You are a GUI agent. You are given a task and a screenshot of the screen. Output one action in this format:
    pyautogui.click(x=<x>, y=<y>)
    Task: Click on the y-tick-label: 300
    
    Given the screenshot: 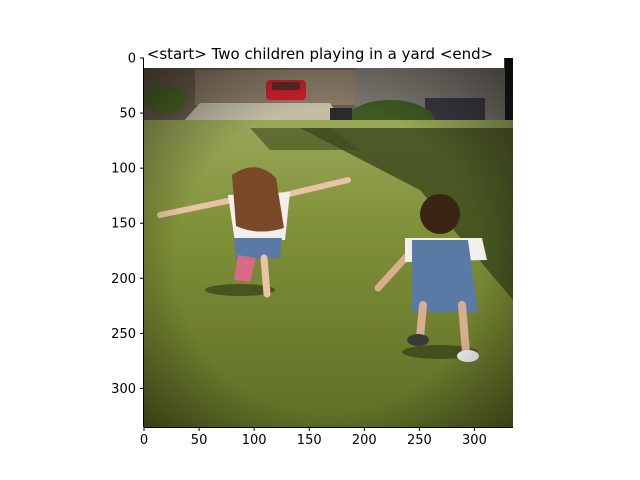 What is the action you would take?
    pyautogui.click(x=123, y=389)
    